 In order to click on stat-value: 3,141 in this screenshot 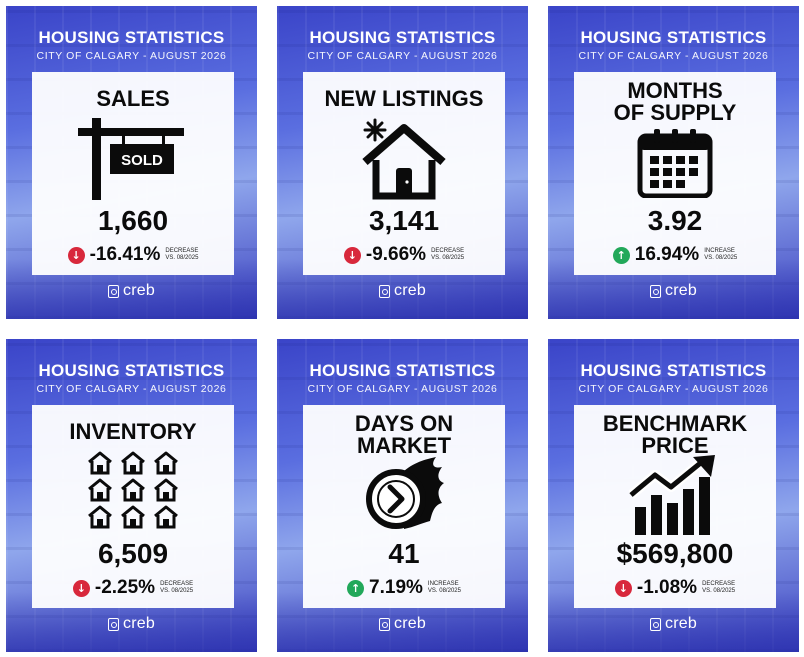, I will do `click(404, 220)`.